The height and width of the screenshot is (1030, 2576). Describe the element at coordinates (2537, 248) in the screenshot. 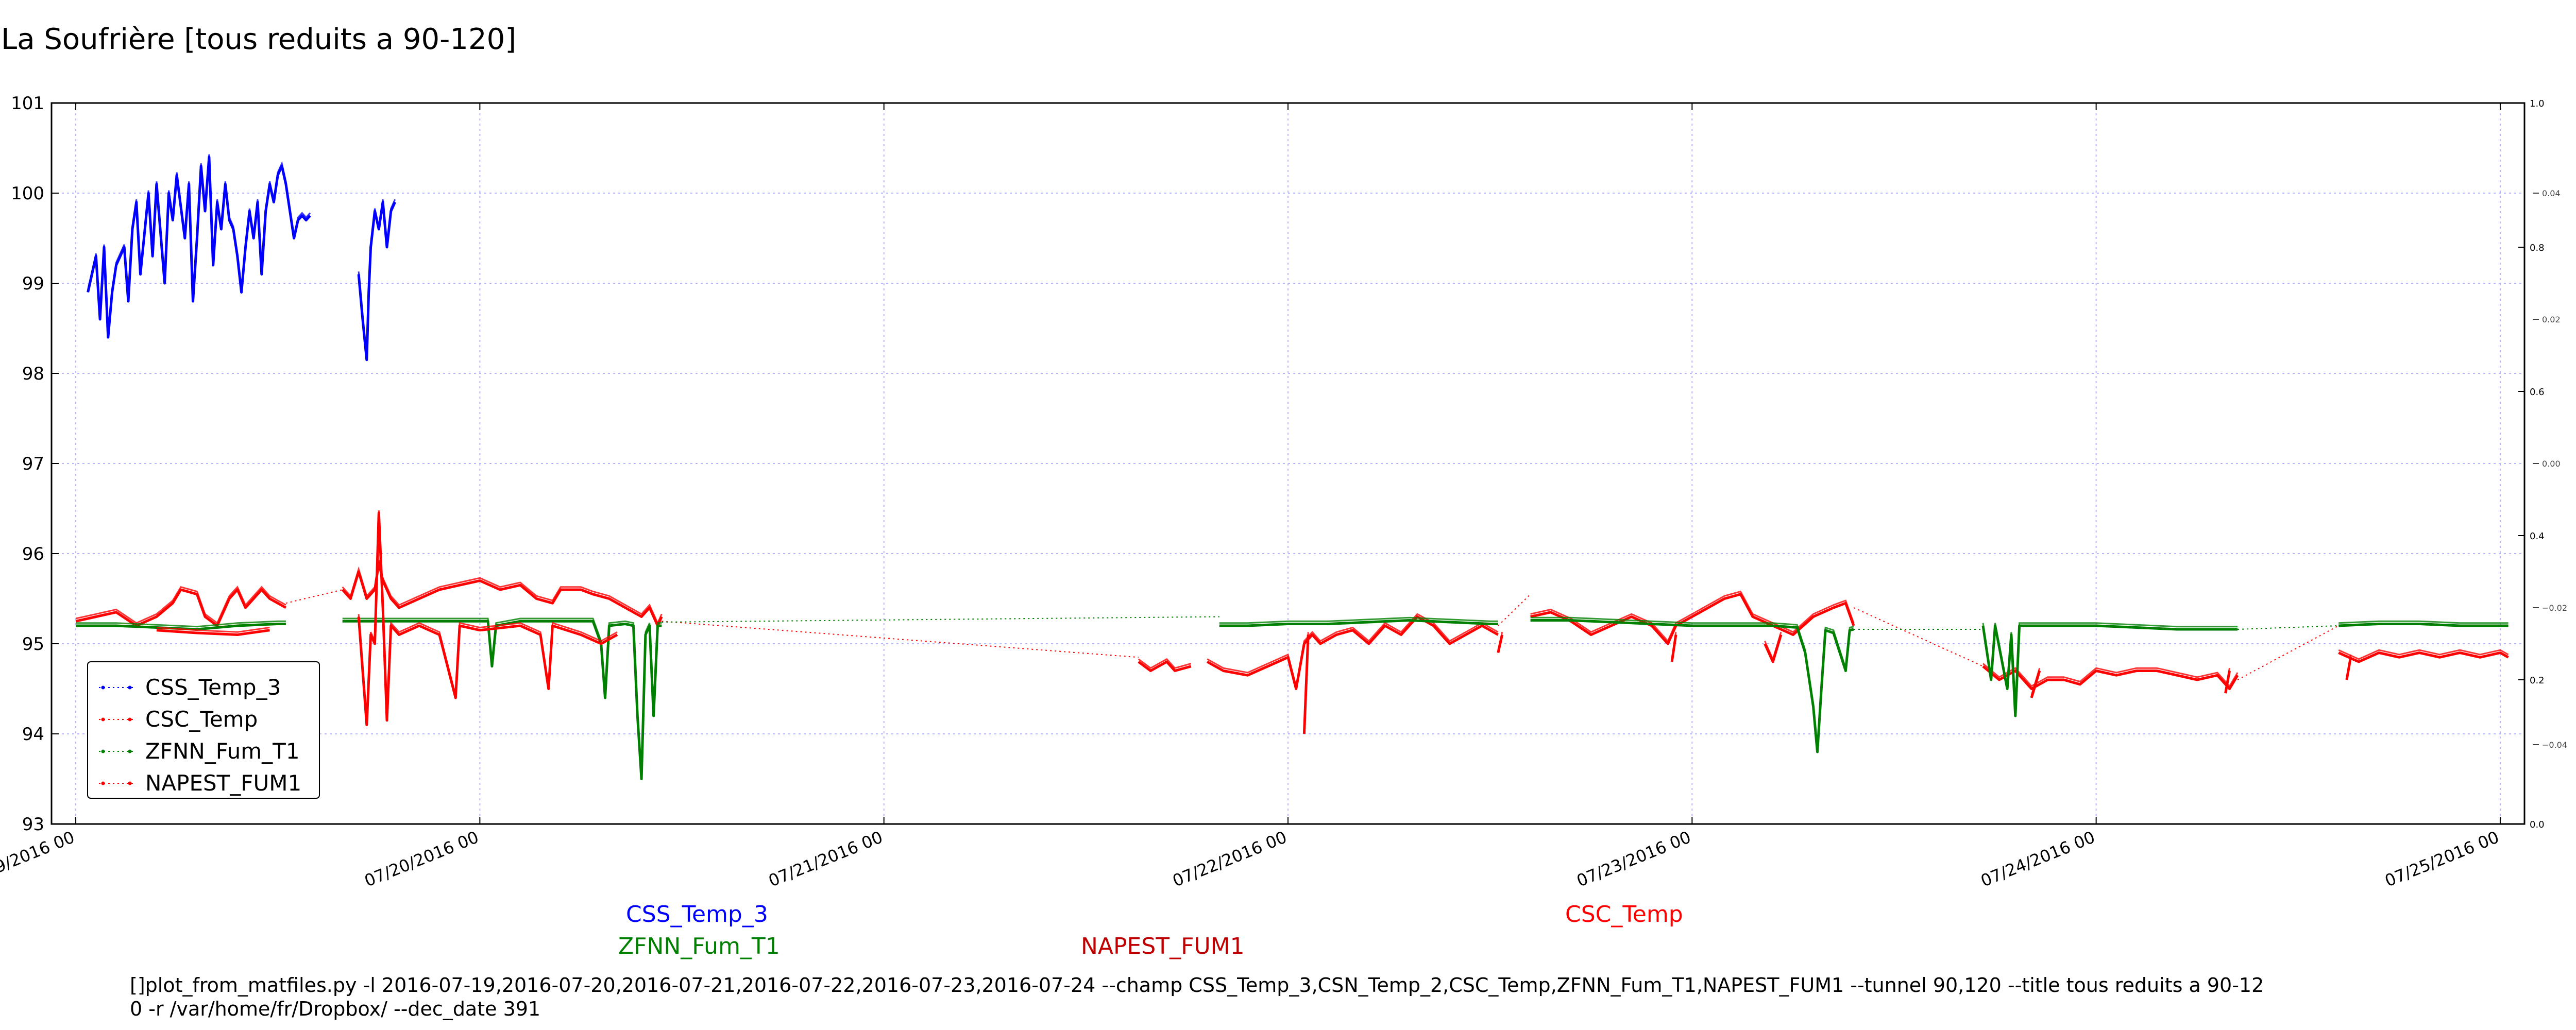

I see `y2-tick-label: 0.8` at that location.